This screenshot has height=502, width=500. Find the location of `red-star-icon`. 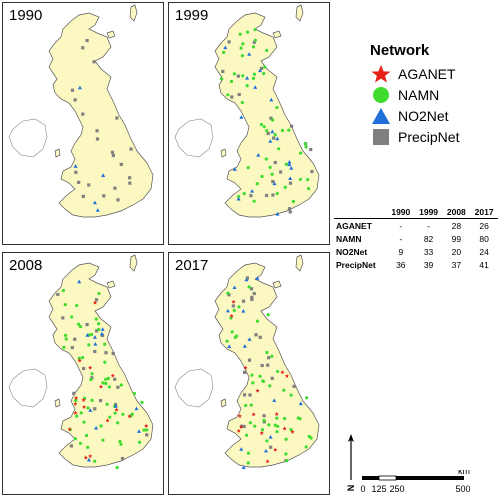

red-star-icon is located at coordinates (381, 74).